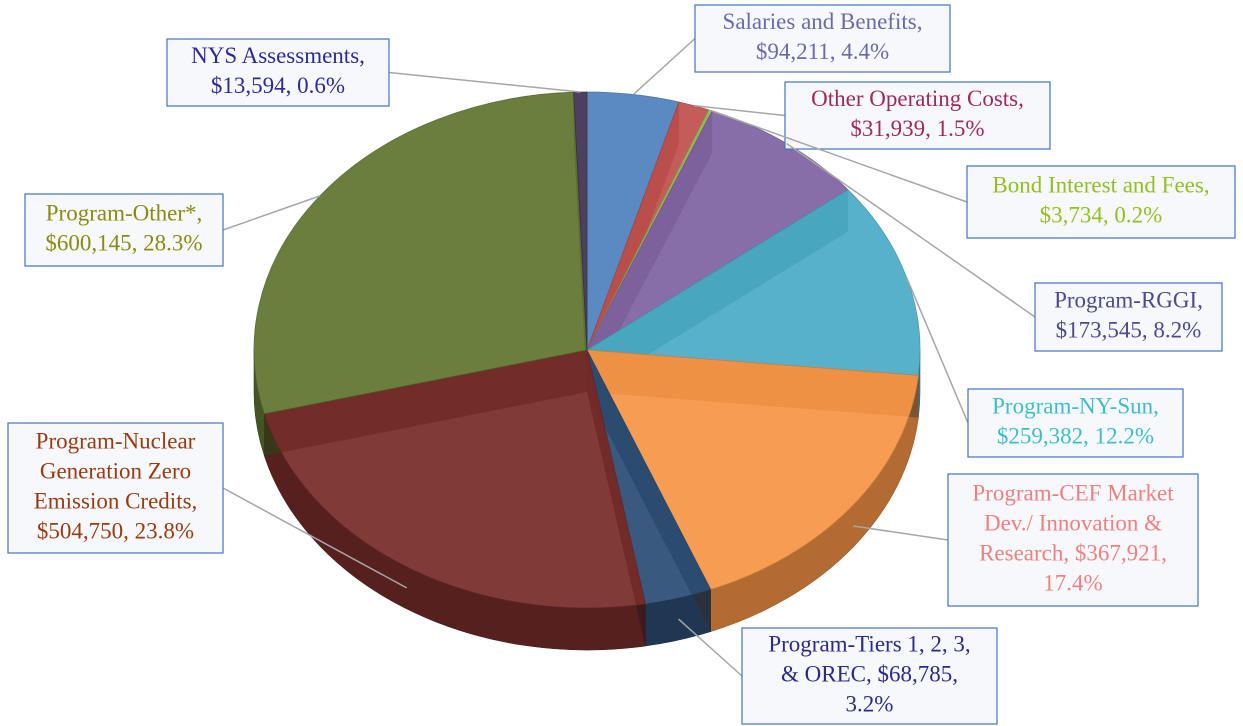 The image size is (1243, 726). I want to click on data-label: $504,750, 23.8%, so click(115, 530).